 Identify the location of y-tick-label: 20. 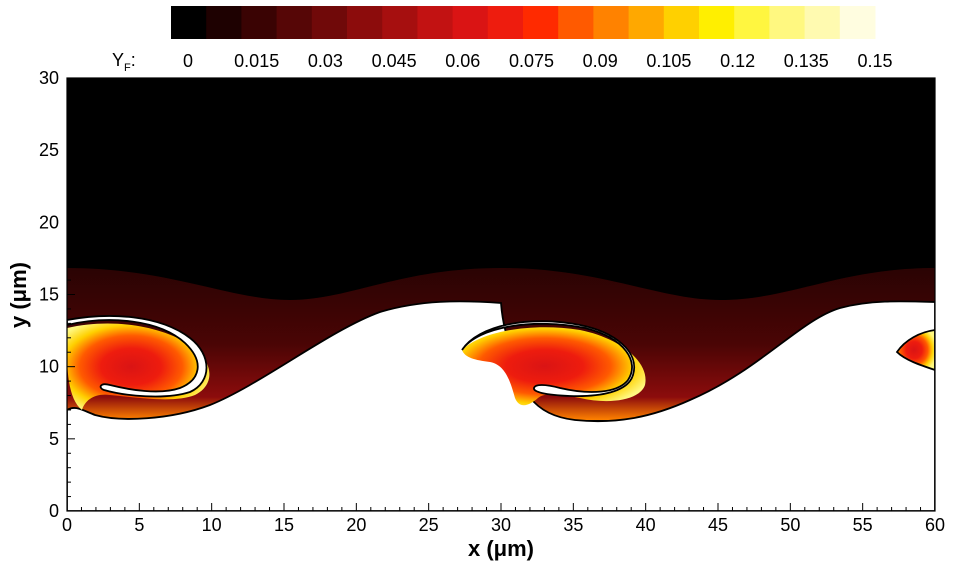
(49, 222).